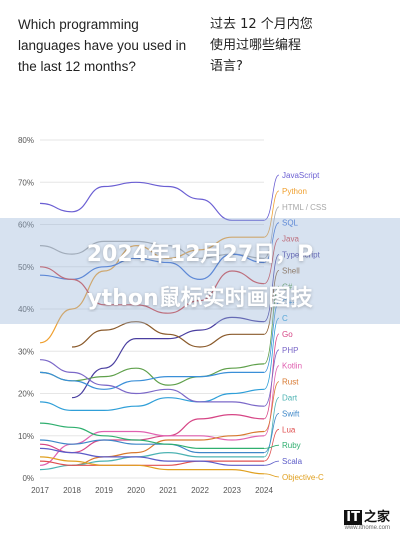 Image resolution: width=400 pixels, height=537 pixels. What do you see at coordinates (151, 446) in the screenshot?
I see `series-line-swift` at bounding box center [151, 446].